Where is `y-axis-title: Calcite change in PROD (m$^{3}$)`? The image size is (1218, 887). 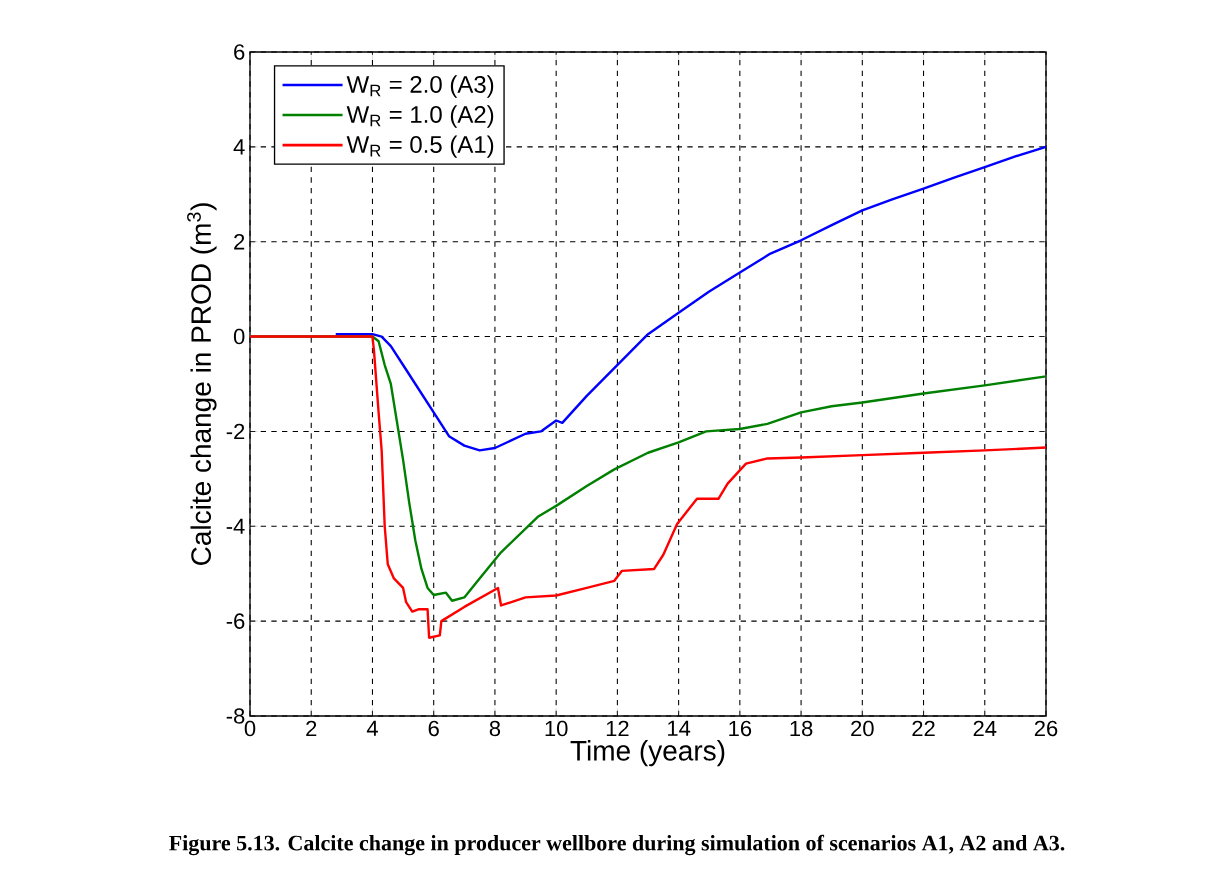 y-axis-title: Calcite change in PROD (m$^{3}$) is located at coordinates (202, 384).